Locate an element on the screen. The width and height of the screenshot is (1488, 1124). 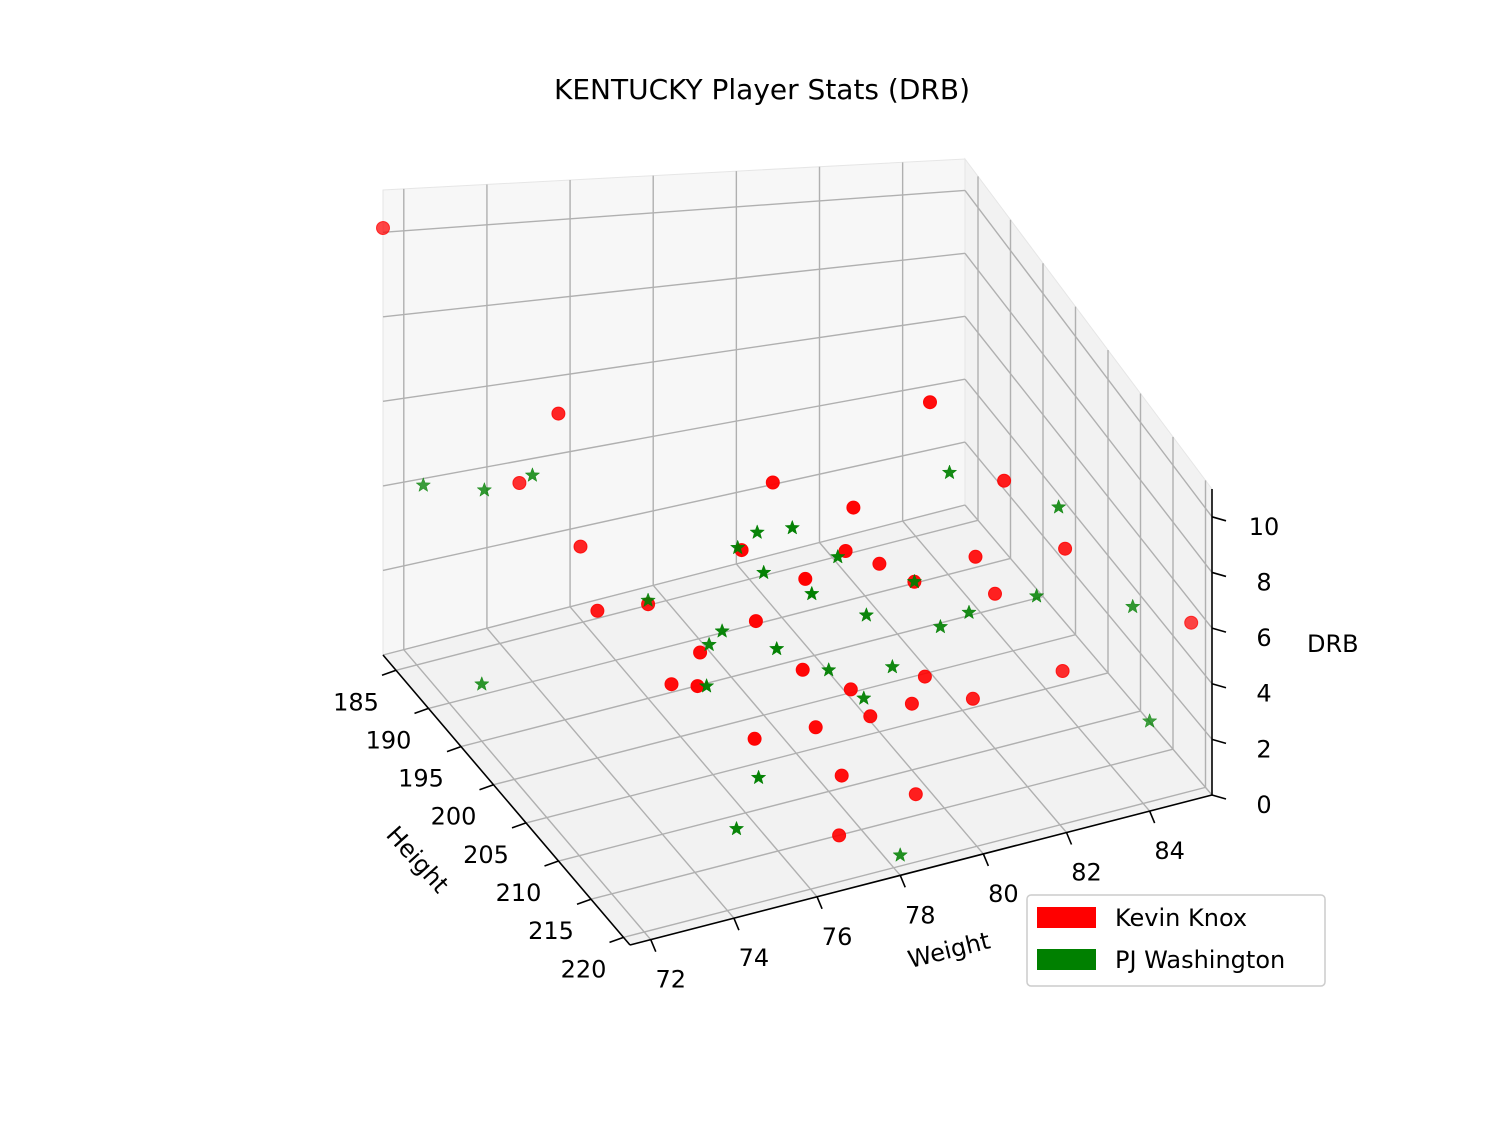
chart-title: KENTUCKY Player Stats (DRB) is located at coordinates (762, 89).